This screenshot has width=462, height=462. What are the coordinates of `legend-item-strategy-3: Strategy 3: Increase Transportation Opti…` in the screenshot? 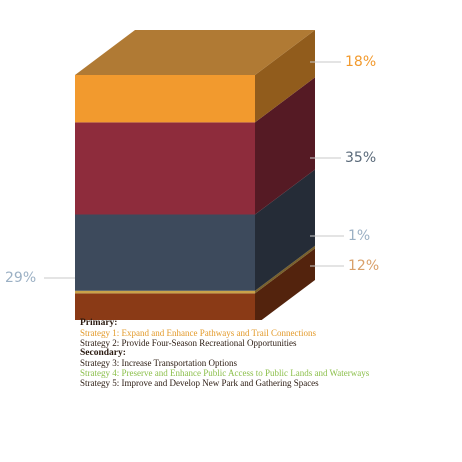 It's located at (158, 363).